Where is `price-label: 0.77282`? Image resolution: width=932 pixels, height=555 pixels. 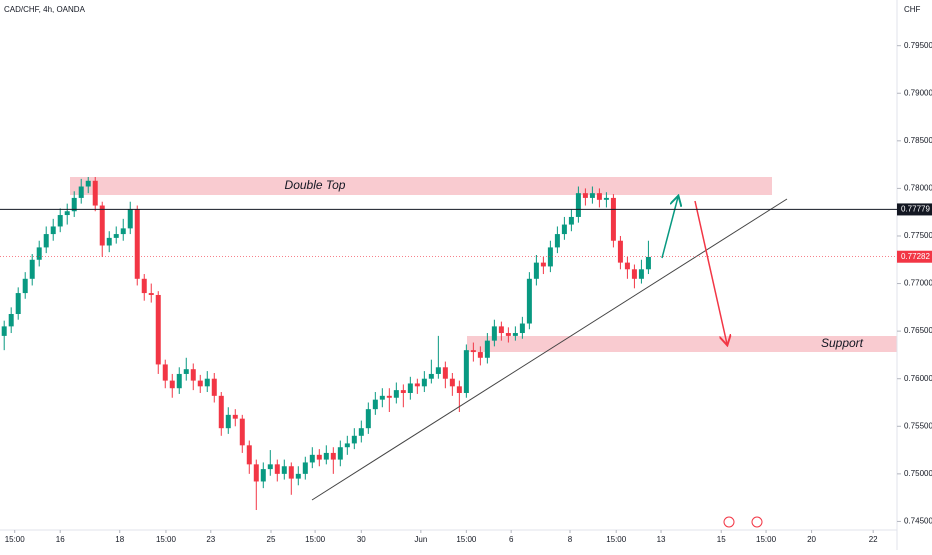
price-label: 0.77282 is located at coordinates (915, 256).